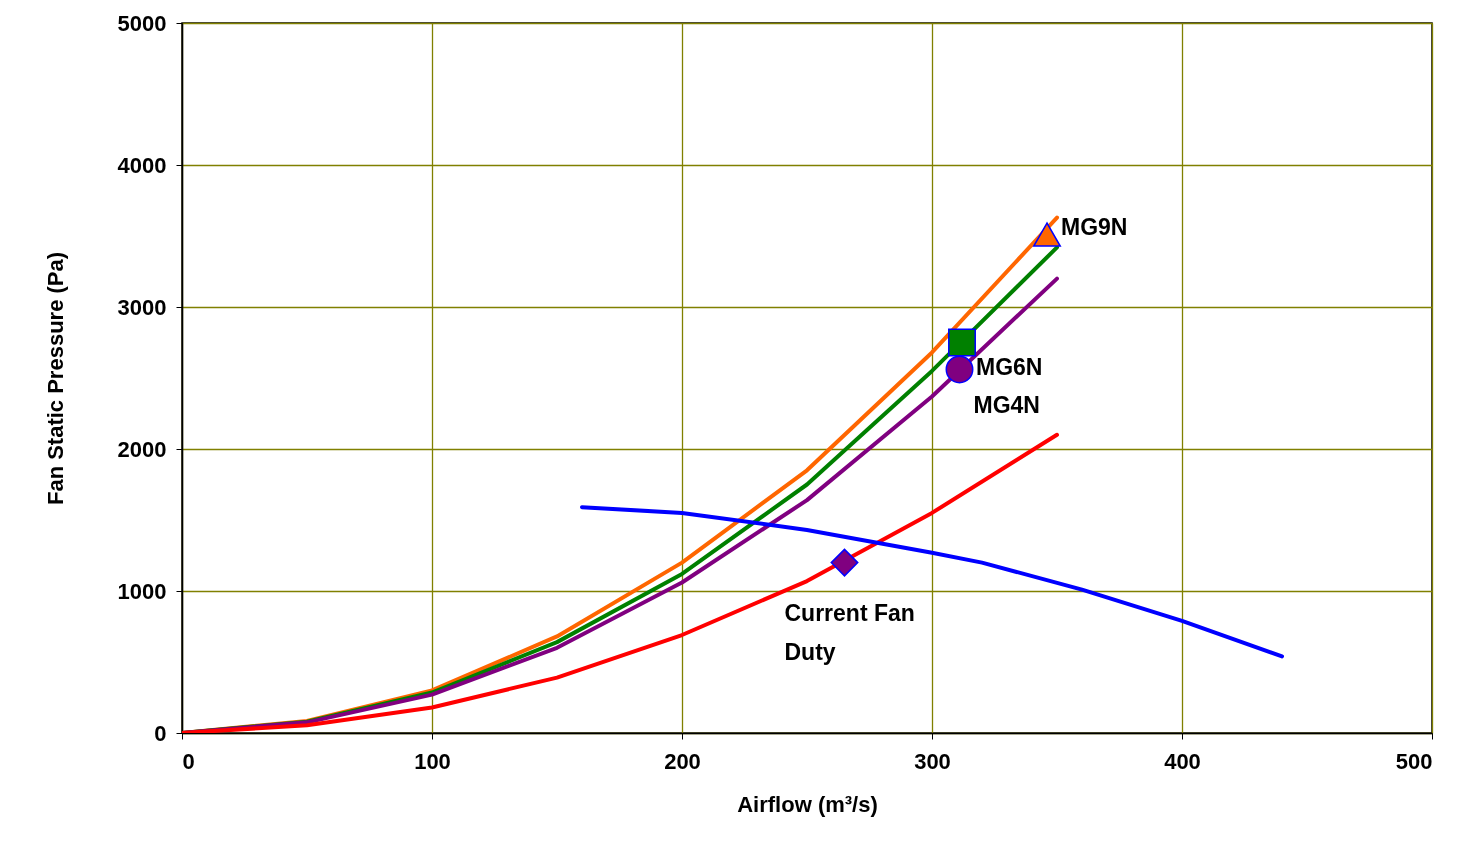 The height and width of the screenshot is (851, 1461). I want to click on x-tick-label: 0, so click(188, 761).